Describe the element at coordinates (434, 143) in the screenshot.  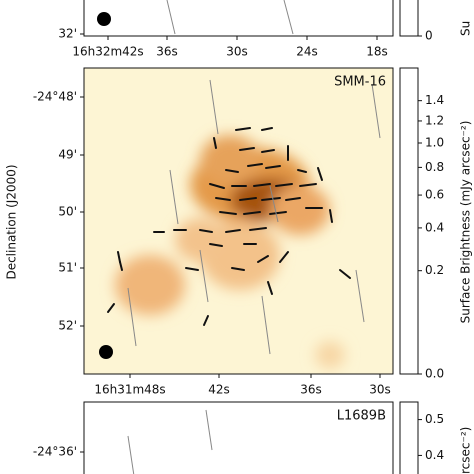
I see `colorbar-tick-label: 1.0` at that location.